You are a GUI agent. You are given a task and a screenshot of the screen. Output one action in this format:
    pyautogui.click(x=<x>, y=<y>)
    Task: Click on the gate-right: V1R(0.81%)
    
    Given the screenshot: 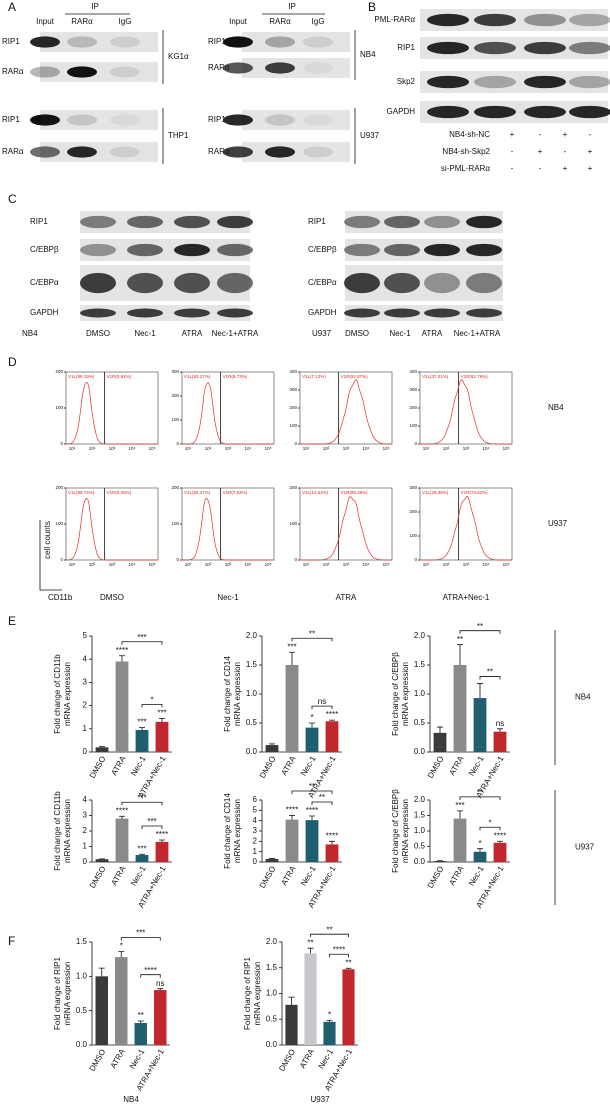 What is the action you would take?
    pyautogui.click(x=119, y=376)
    